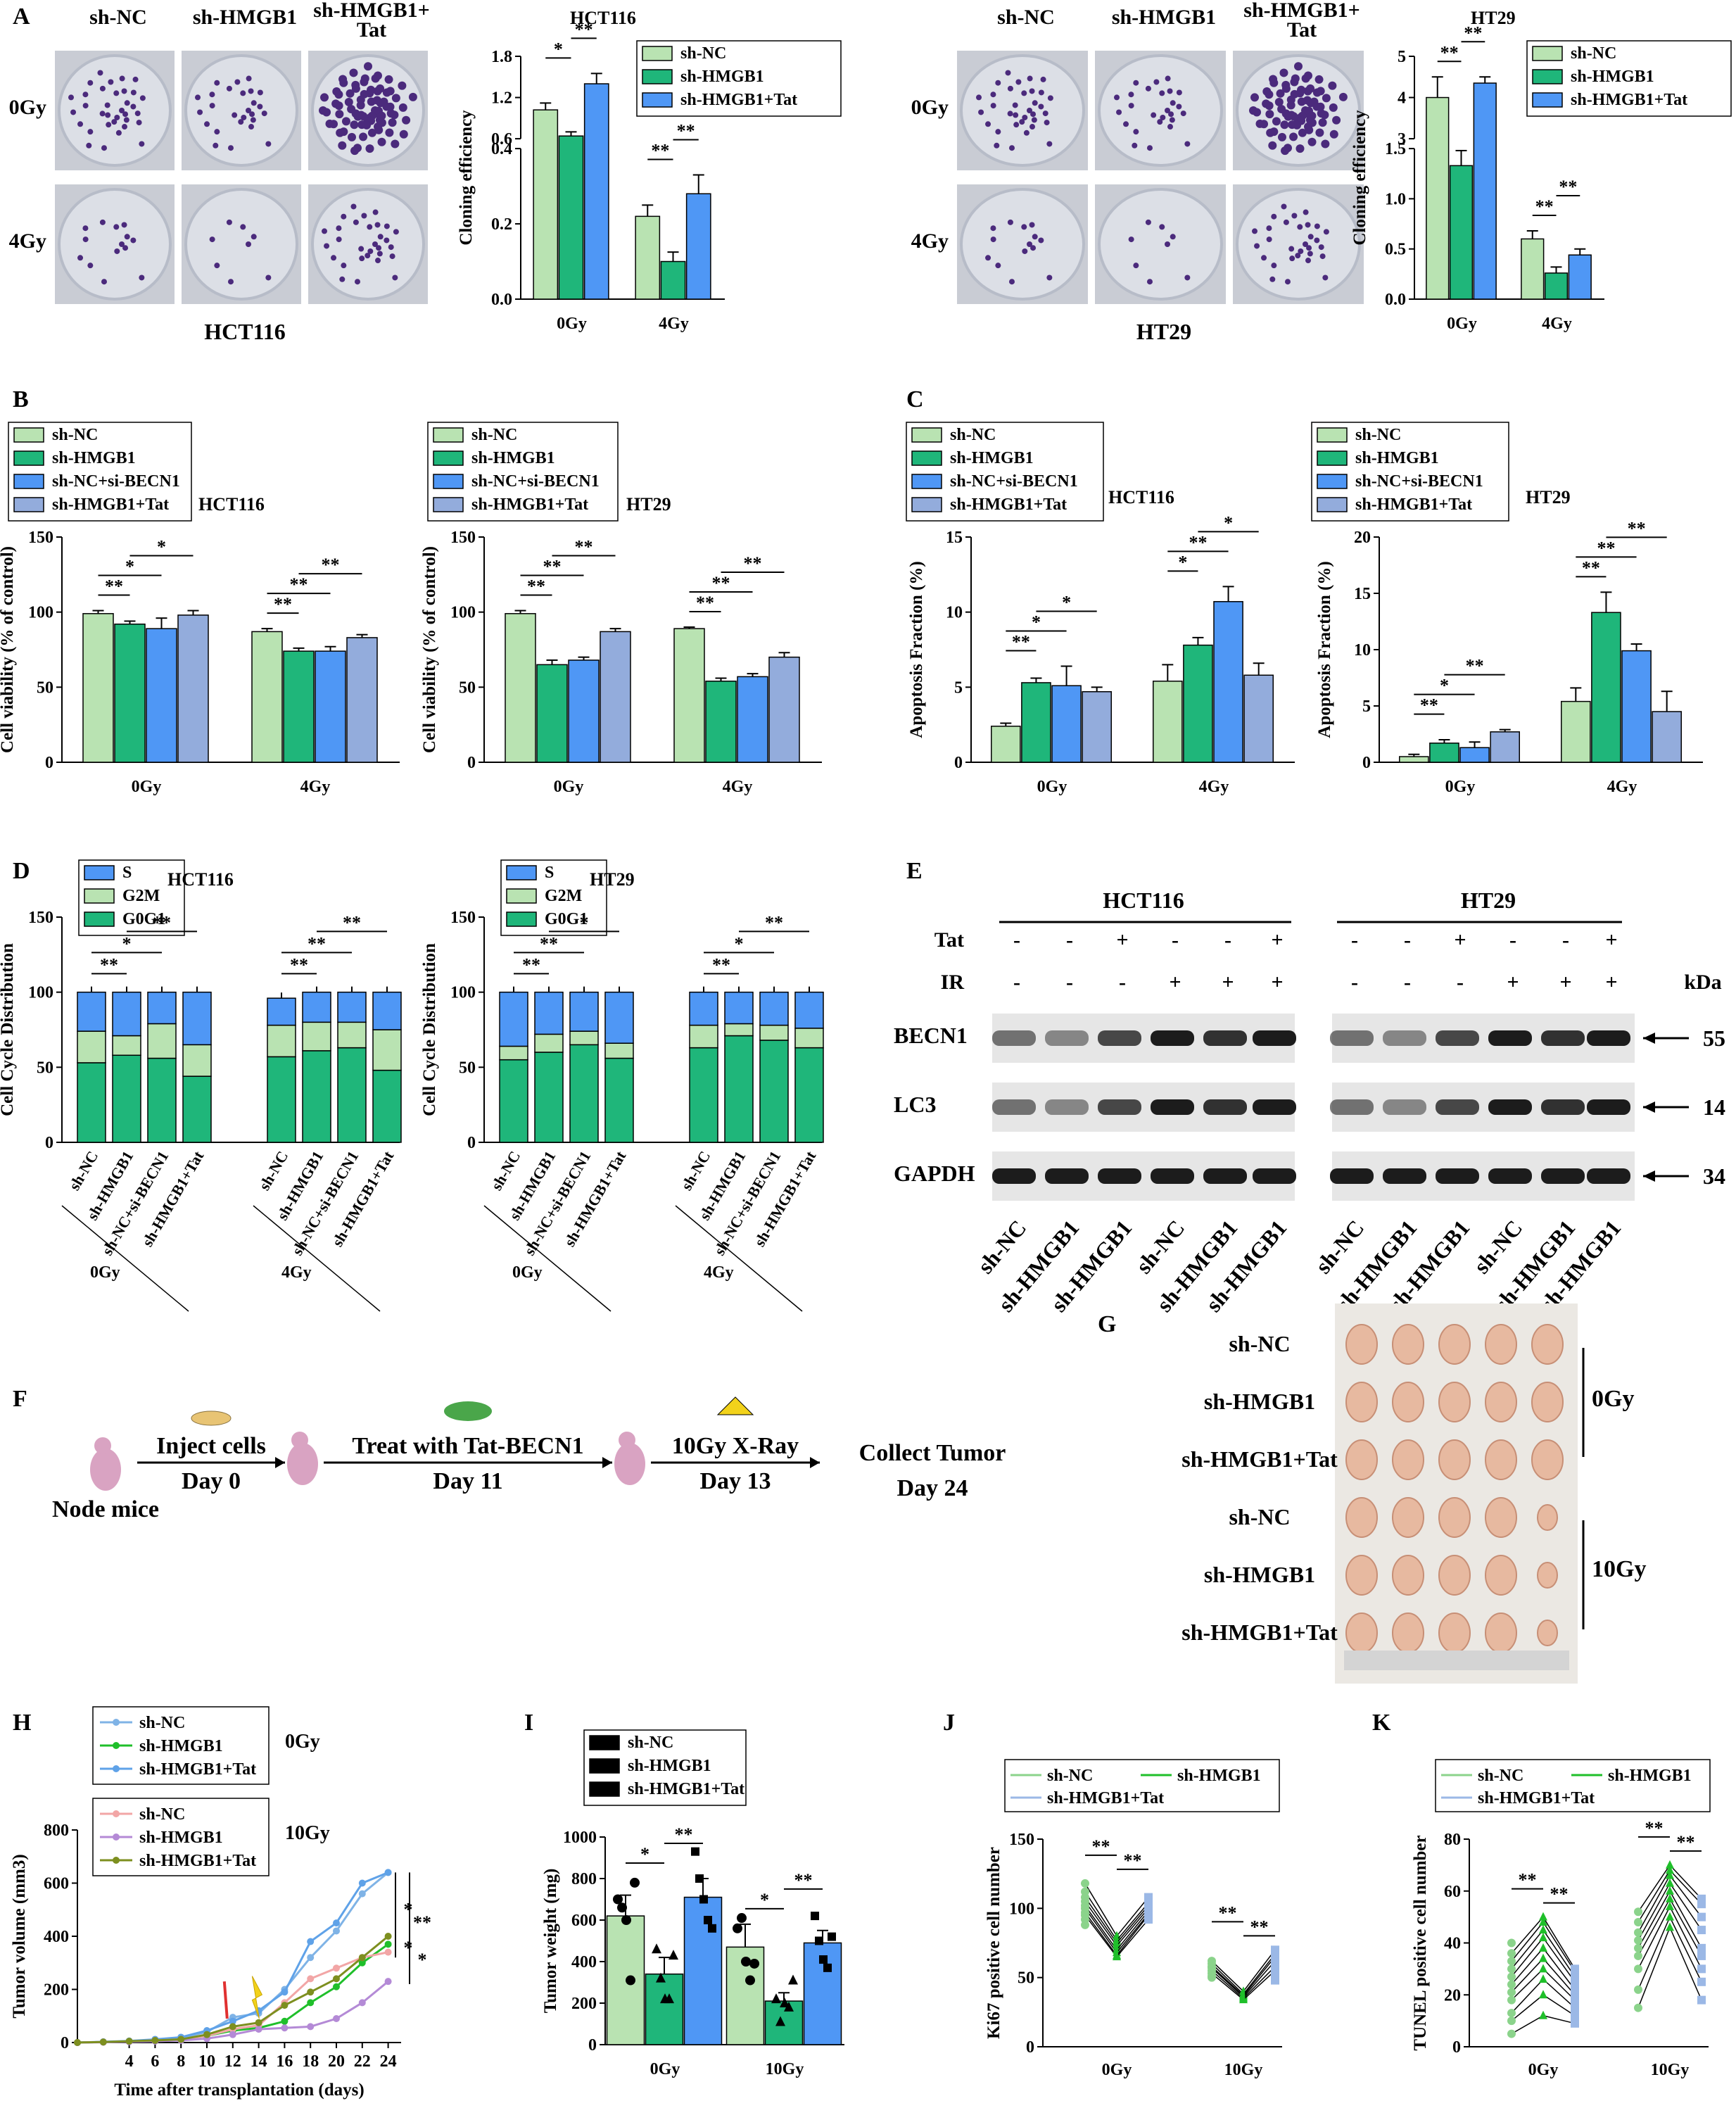 The image size is (1736, 2127). I want to click on legend-d1-label: S, so click(127, 873).